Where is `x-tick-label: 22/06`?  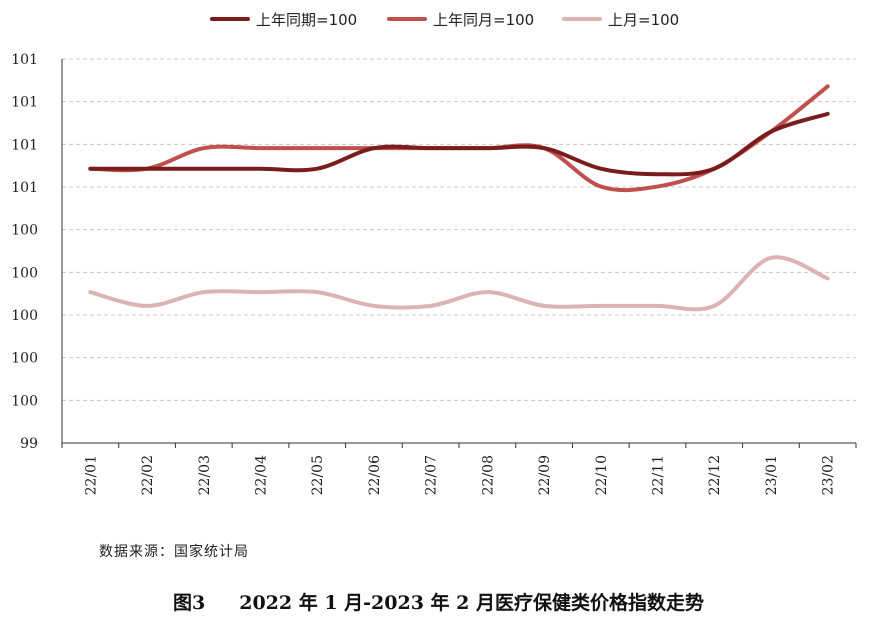
x-tick-label: 22/06 is located at coordinates (375, 475).